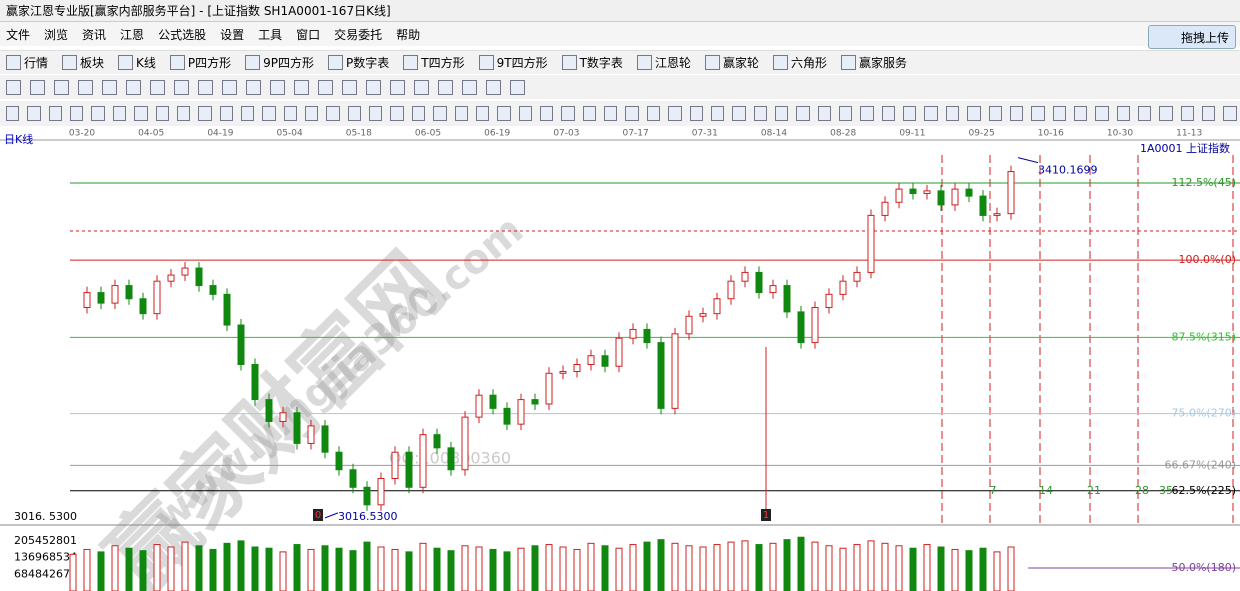  Describe the element at coordinates (182, 34) in the screenshot. I see `menu-item: 公式选股` at that location.